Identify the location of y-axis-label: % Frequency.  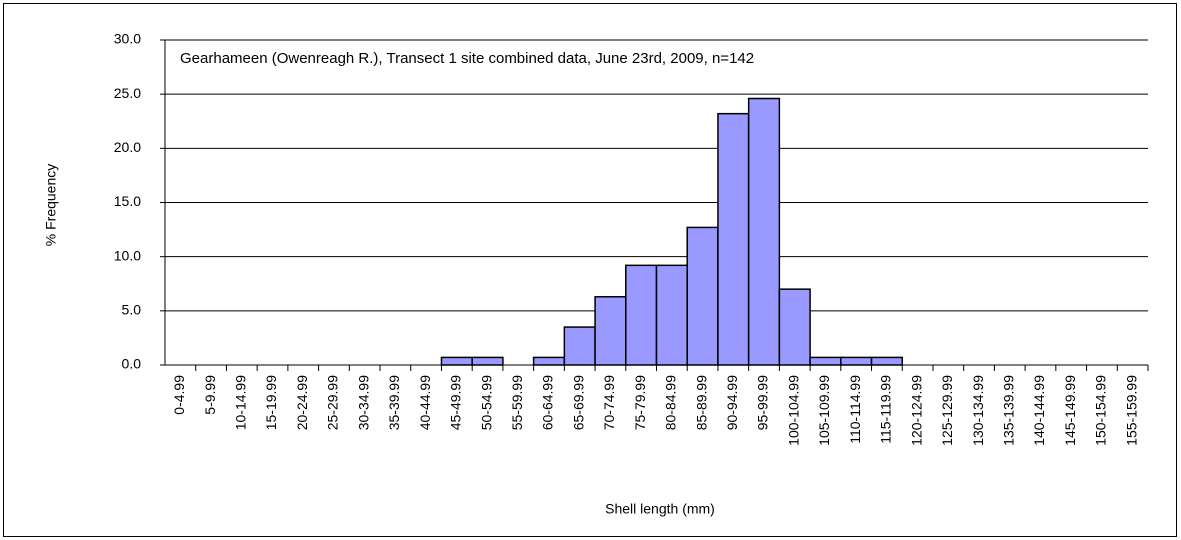
(51, 205).